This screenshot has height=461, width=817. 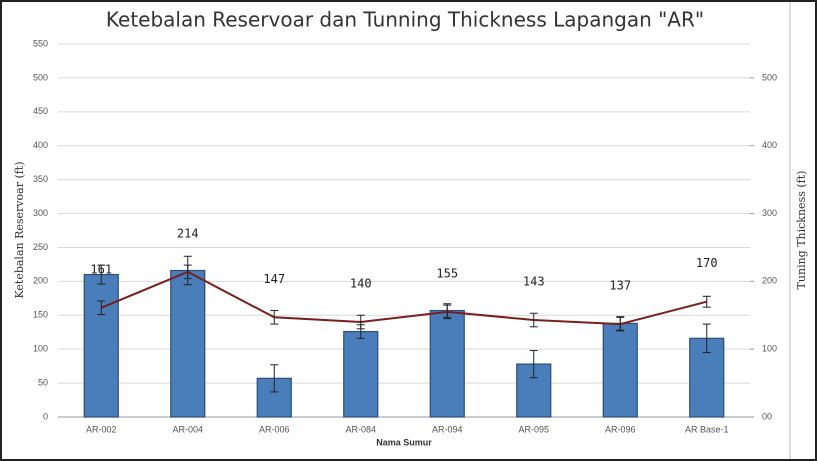 What do you see at coordinates (45, 416) in the screenshot?
I see `y-tick-label: 0` at bounding box center [45, 416].